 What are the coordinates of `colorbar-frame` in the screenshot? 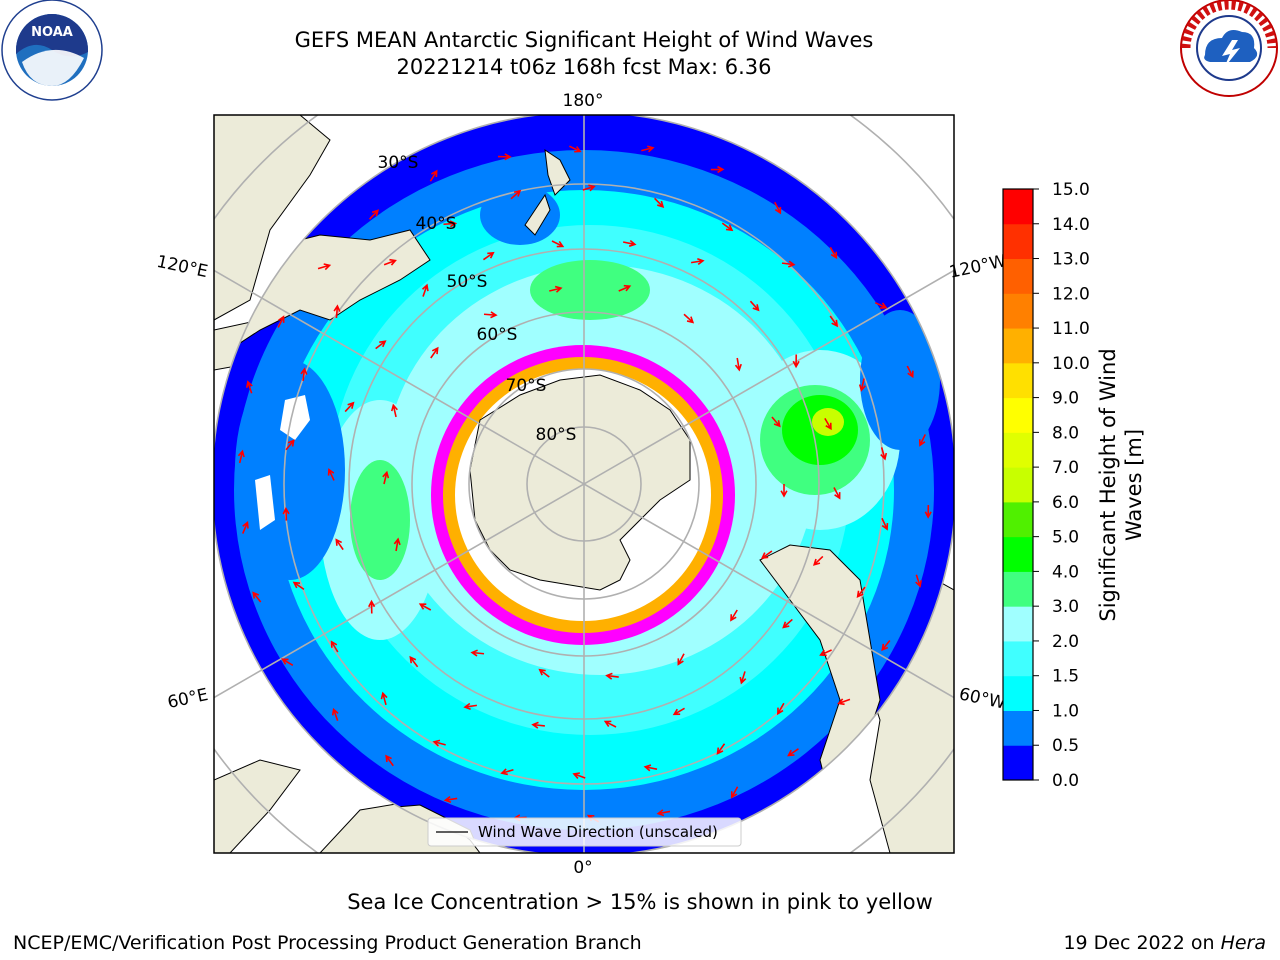 It's located at (1018, 484).